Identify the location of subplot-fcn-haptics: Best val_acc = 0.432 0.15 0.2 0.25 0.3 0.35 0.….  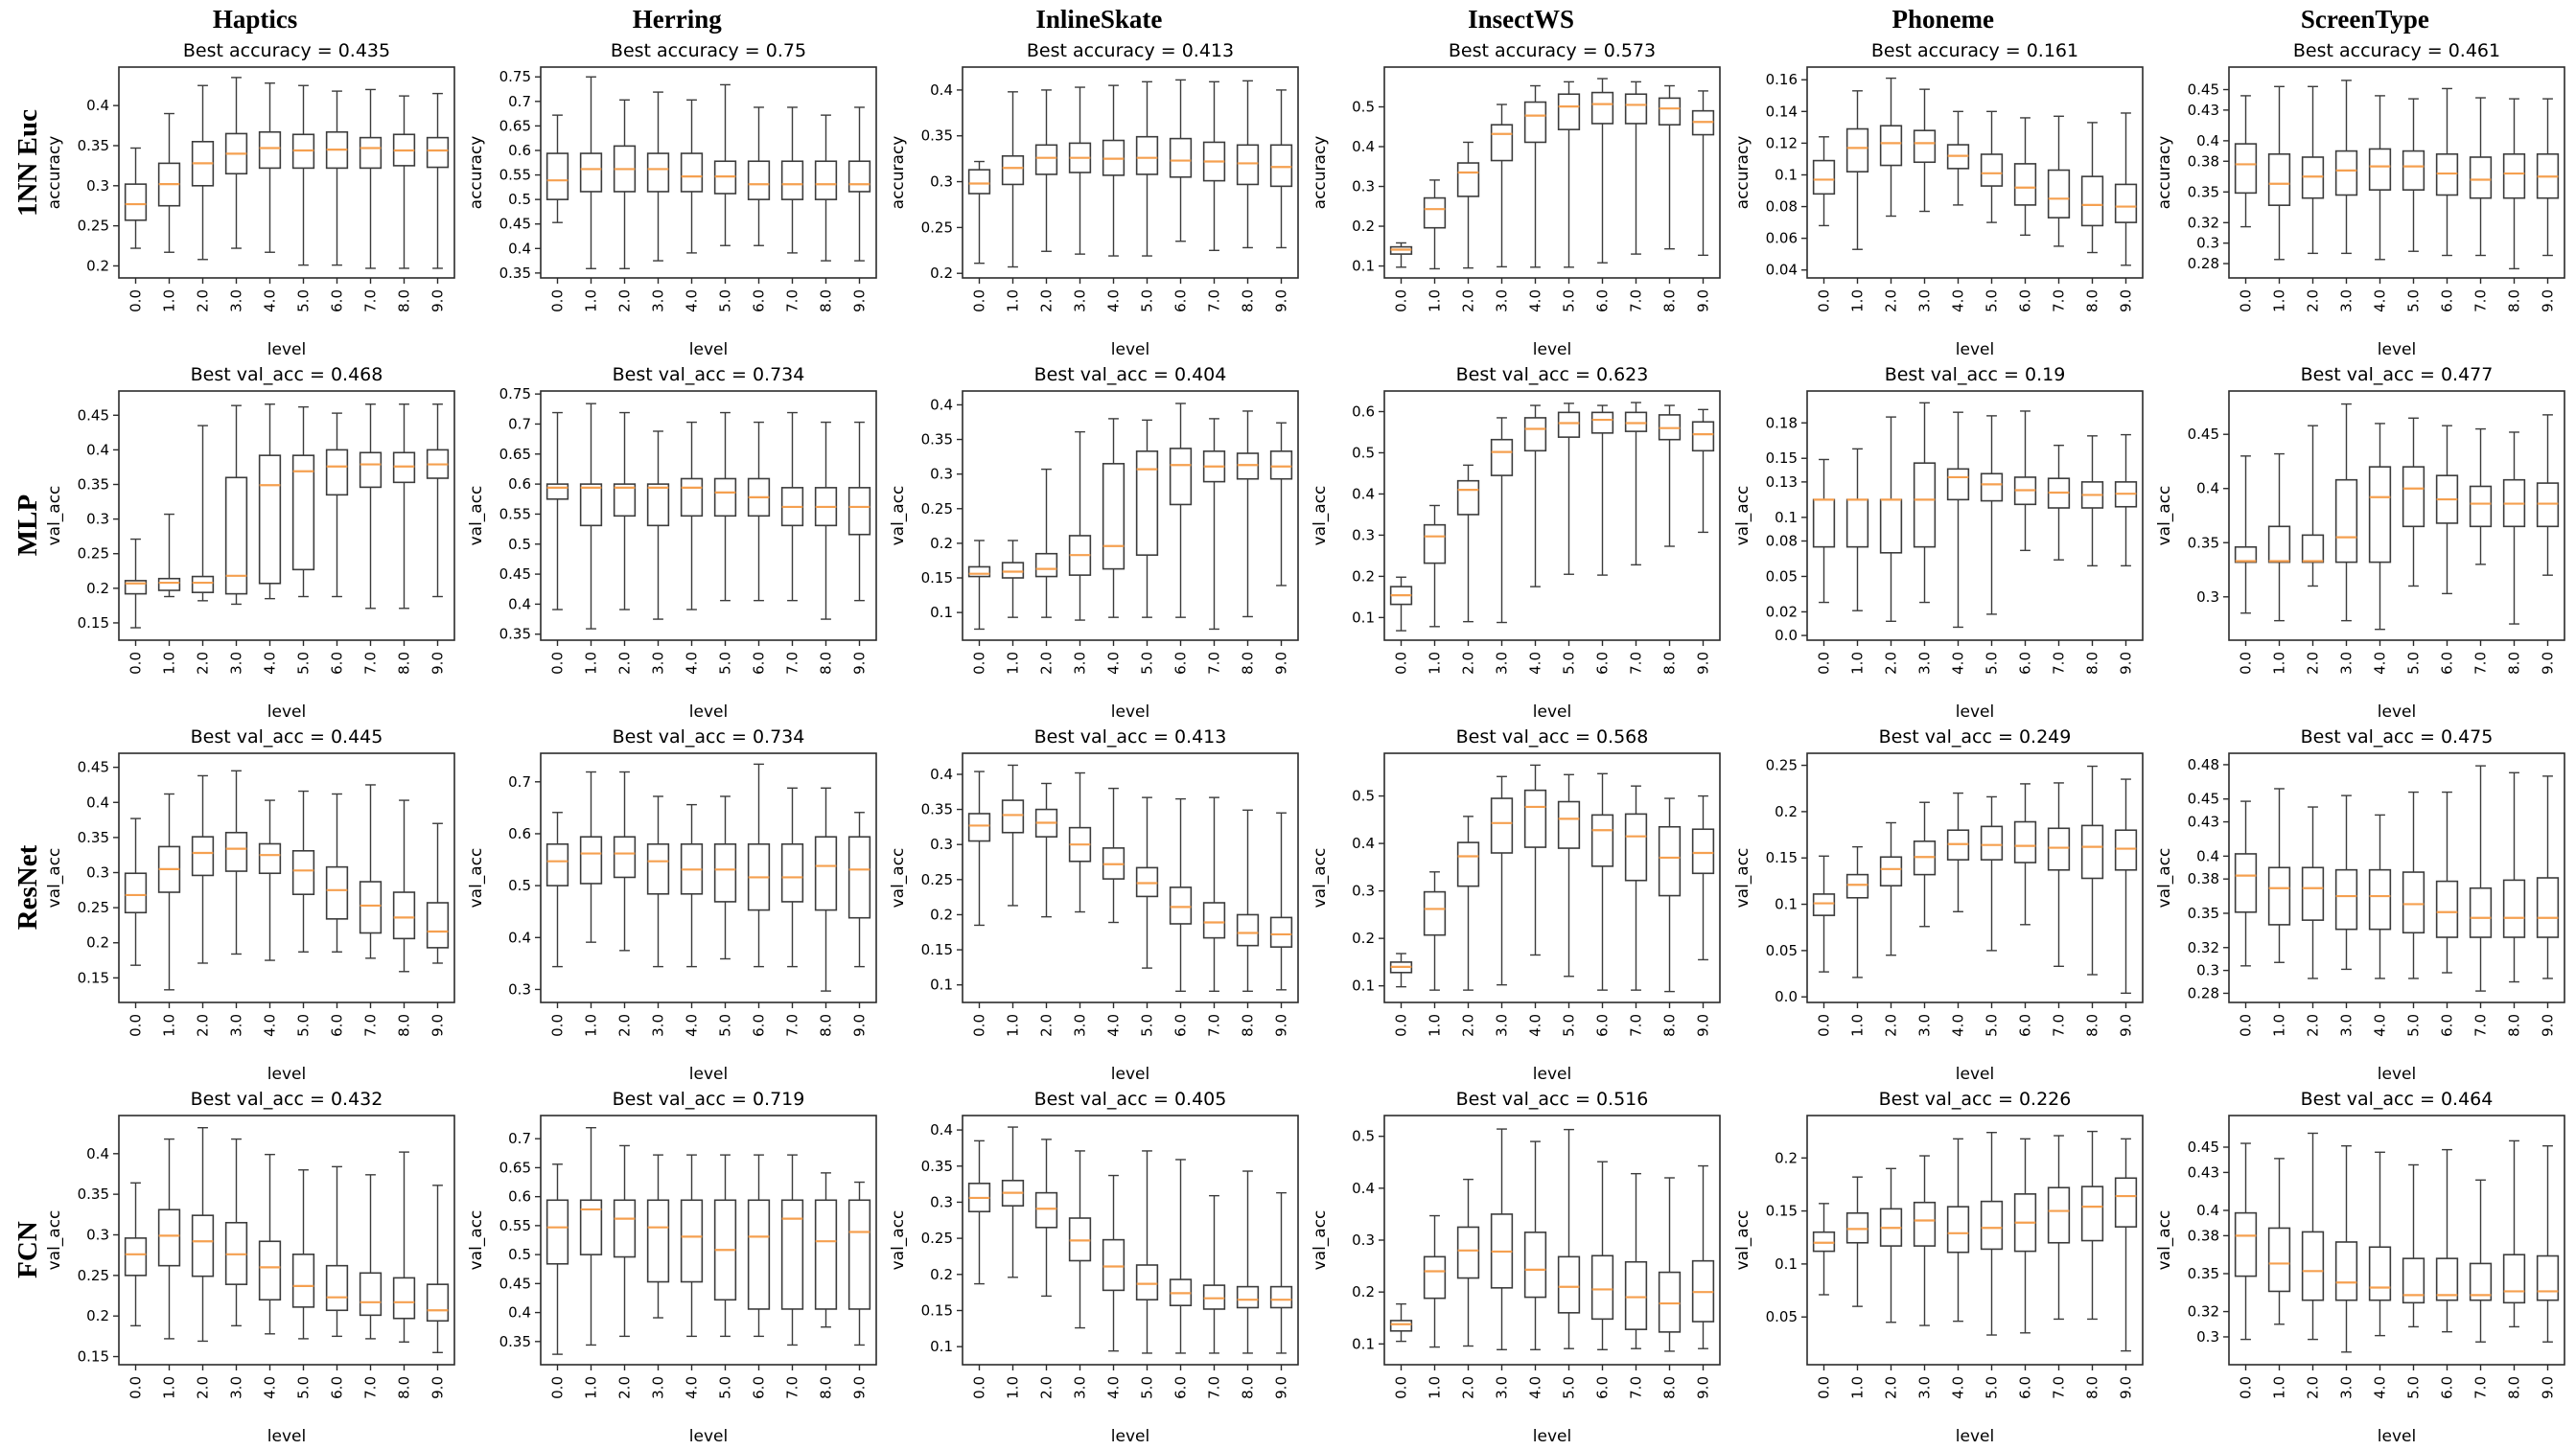
(255, 1268).